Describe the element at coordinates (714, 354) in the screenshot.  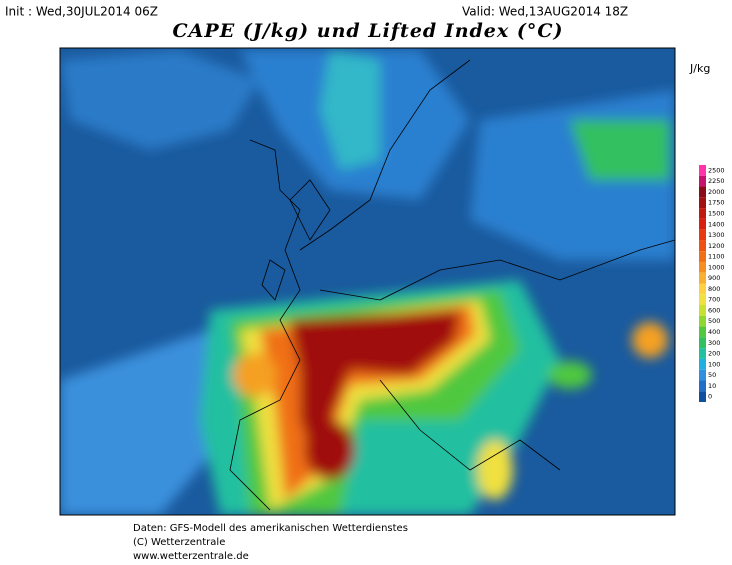
I see `colorbar-label: 200` at that location.